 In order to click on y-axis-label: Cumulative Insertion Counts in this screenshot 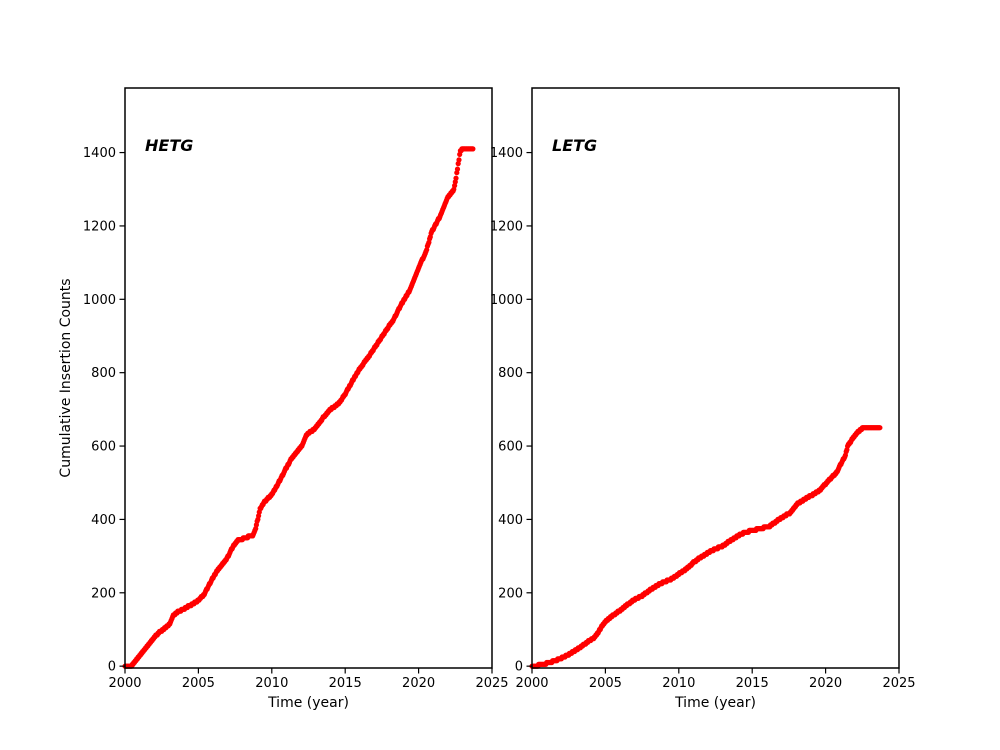, I will do `click(66, 377)`.